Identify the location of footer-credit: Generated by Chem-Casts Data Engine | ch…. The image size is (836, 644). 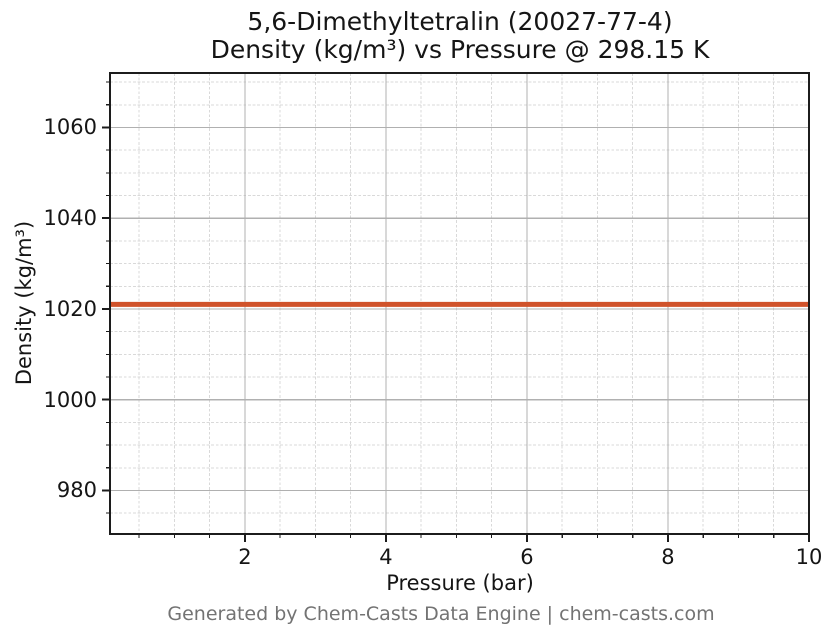
(441, 614).